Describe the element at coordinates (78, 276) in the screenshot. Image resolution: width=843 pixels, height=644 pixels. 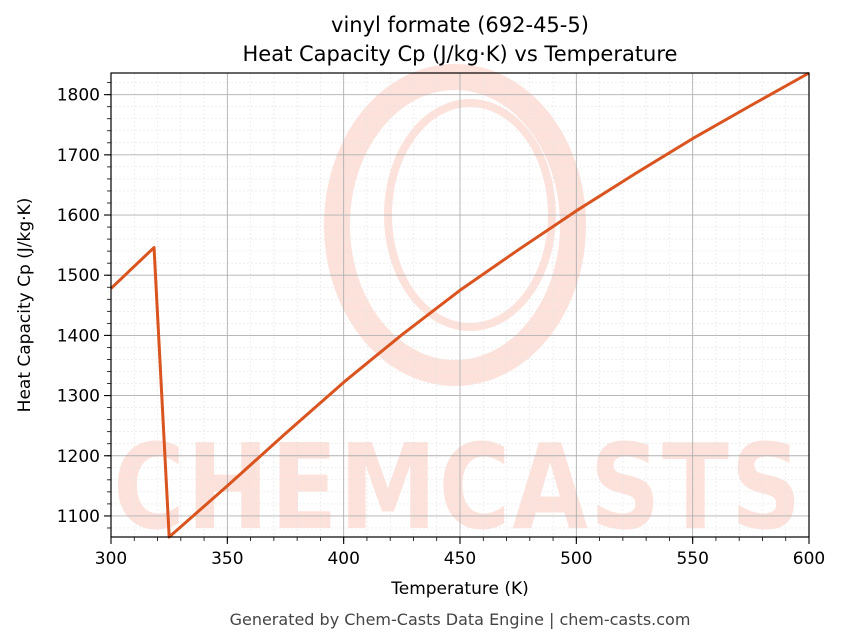
I see `y-tick-label: 1500` at that location.